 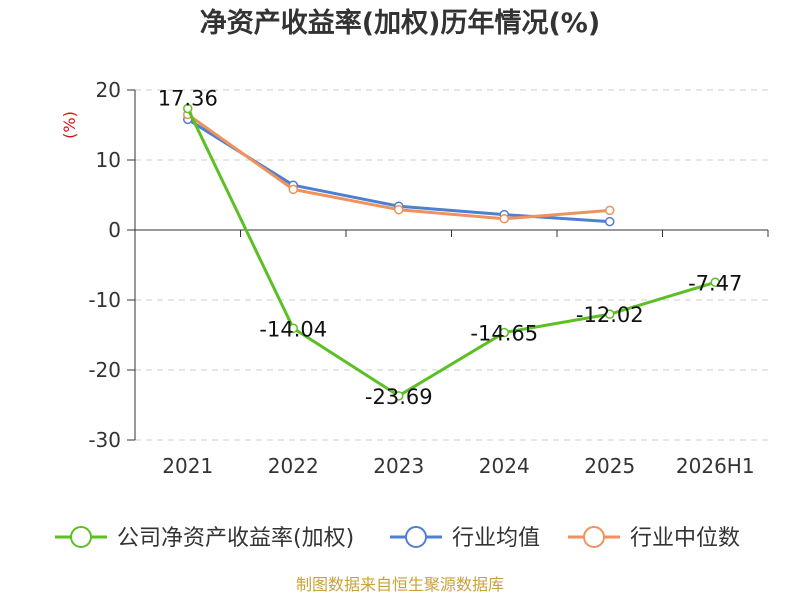 I want to click on data-label: -7.47, so click(x=715, y=283).